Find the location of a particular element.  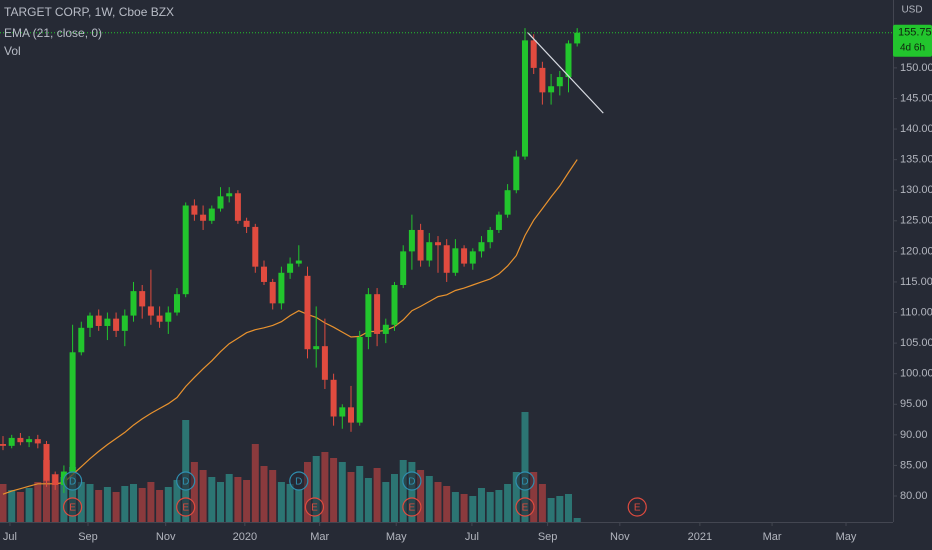

y-tick-label: 105.00 is located at coordinates (916, 343).